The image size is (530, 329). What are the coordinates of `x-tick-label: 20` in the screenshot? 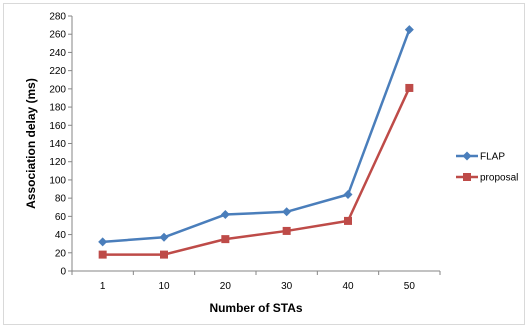 It's located at (226, 286).